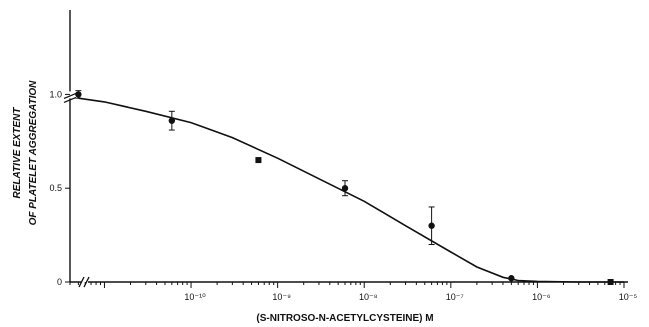 Image resolution: width=649 pixels, height=327 pixels. Describe the element at coordinates (344, 318) in the screenshot. I see `x-axis-title: (S-NITROSO-N-ACETYLCYSTEINE) M` at that location.